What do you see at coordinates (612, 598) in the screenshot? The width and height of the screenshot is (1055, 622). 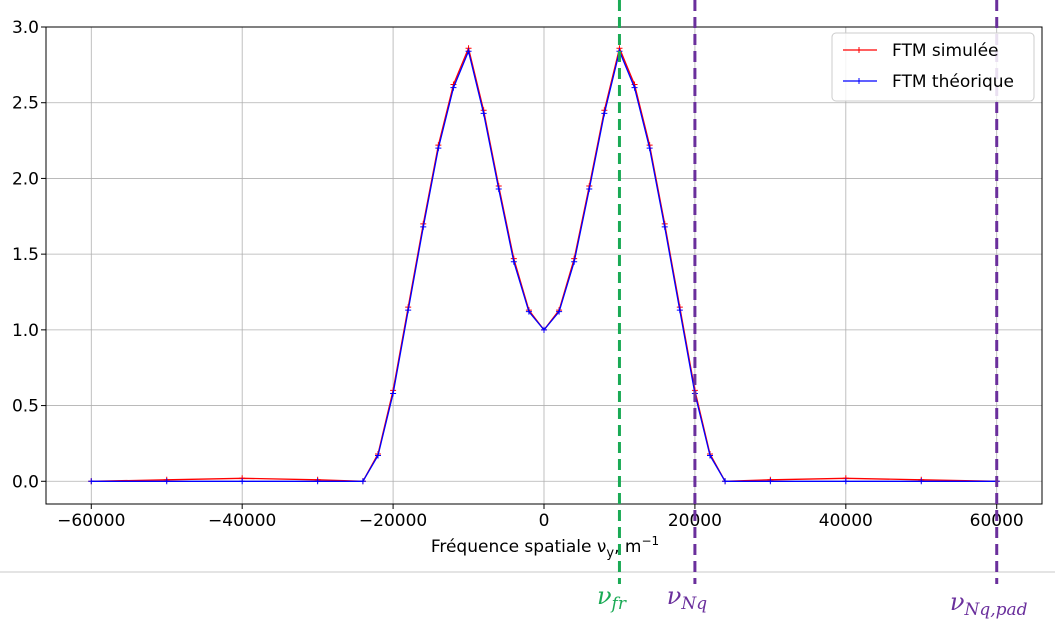 I see `reference-line-label: νfr` at bounding box center [612, 598].